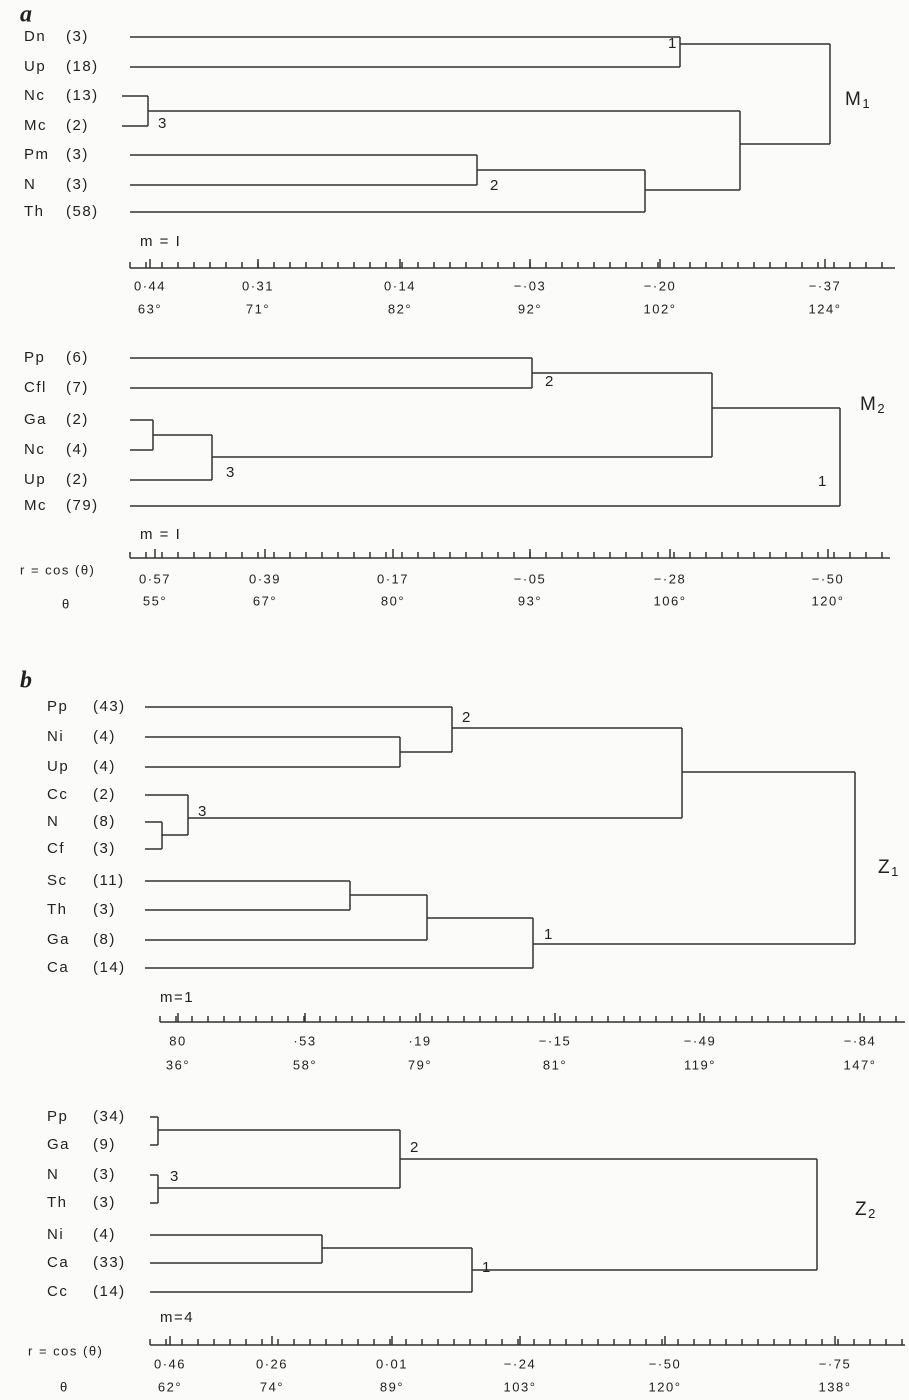  Describe the element at coordinates (305, 1064) in the screenshot. I see `theta-tick-label: 58°` at that location.